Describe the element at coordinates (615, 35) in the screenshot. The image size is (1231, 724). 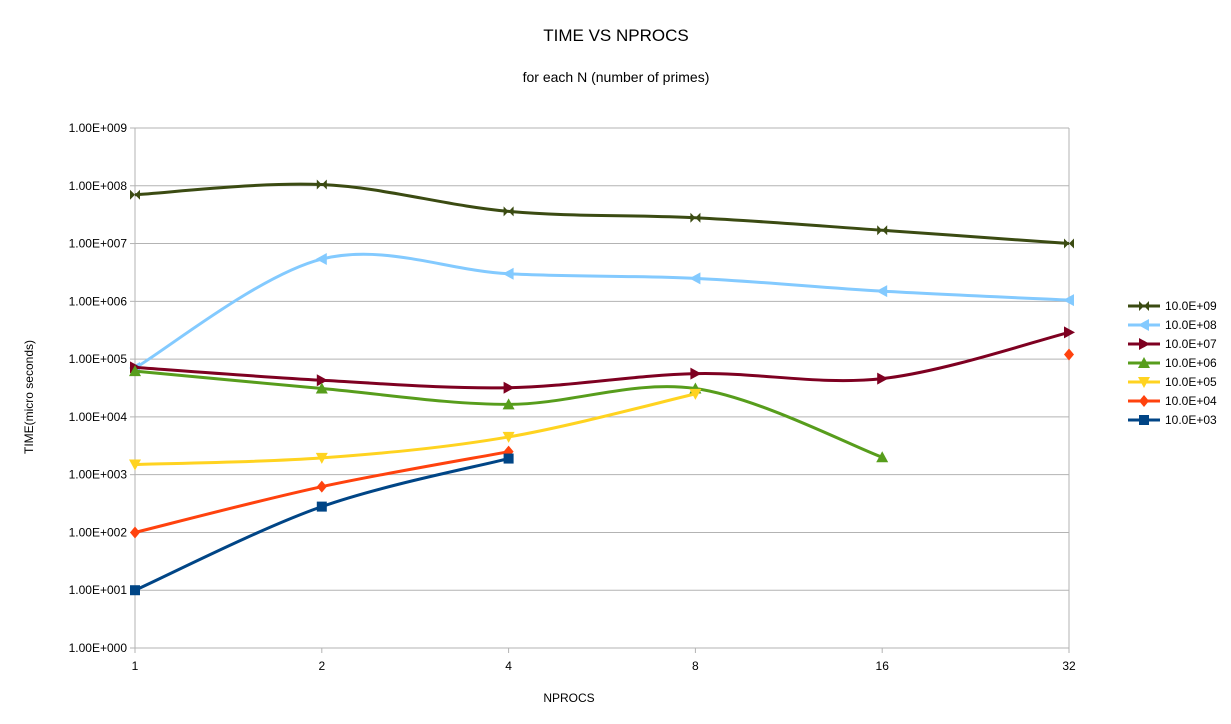
I see `chart-title: TIME VS NPROCS` at that location.